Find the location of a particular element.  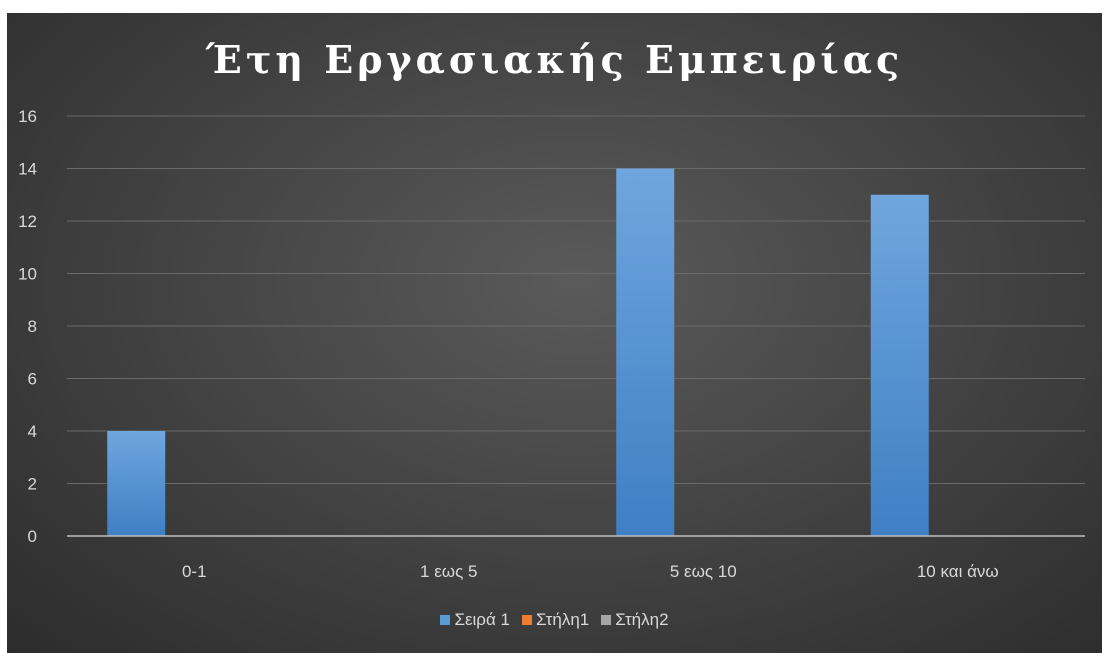

legend-item: Στήλη2 is located at coordinates (635, 620).